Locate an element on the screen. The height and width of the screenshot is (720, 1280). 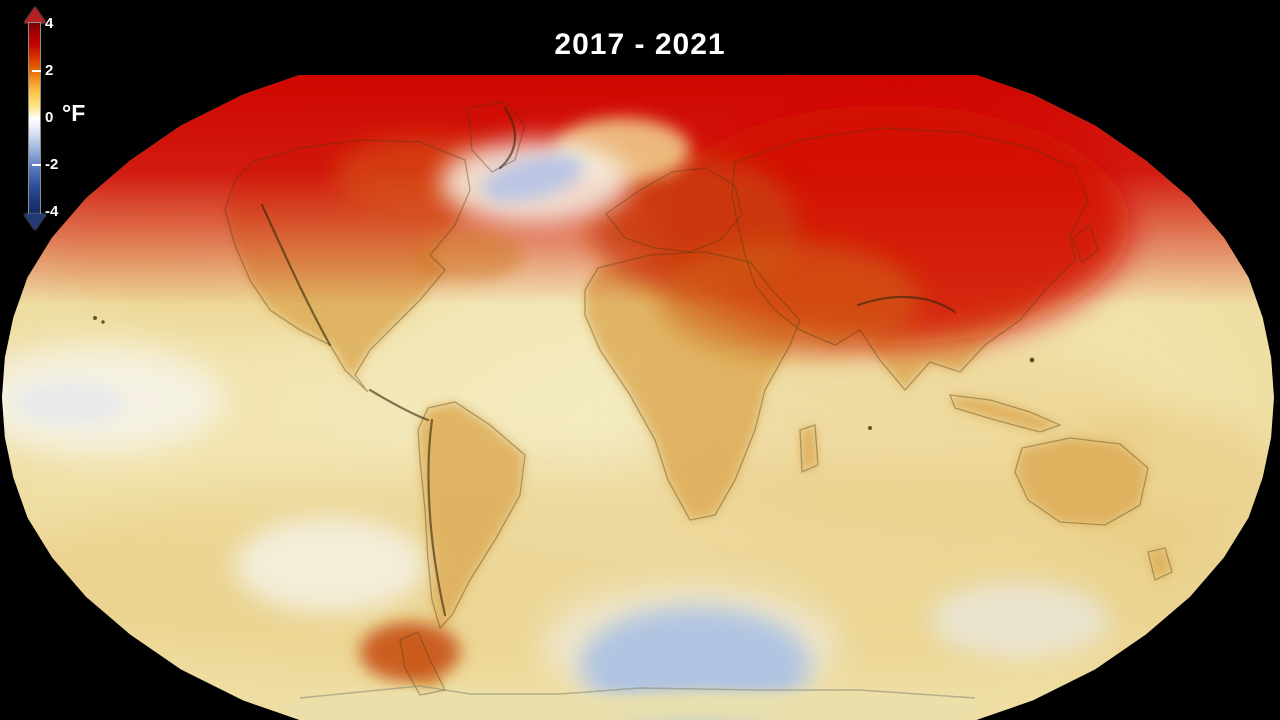
middle-east-hotspot is located at coordinates (790, 300).